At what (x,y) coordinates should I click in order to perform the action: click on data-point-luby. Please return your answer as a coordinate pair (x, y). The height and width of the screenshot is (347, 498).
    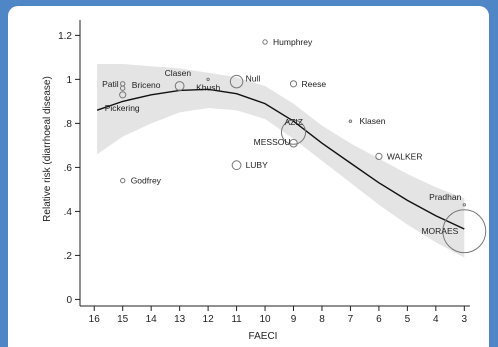
    Looking at the image, I should click on (236, 165).